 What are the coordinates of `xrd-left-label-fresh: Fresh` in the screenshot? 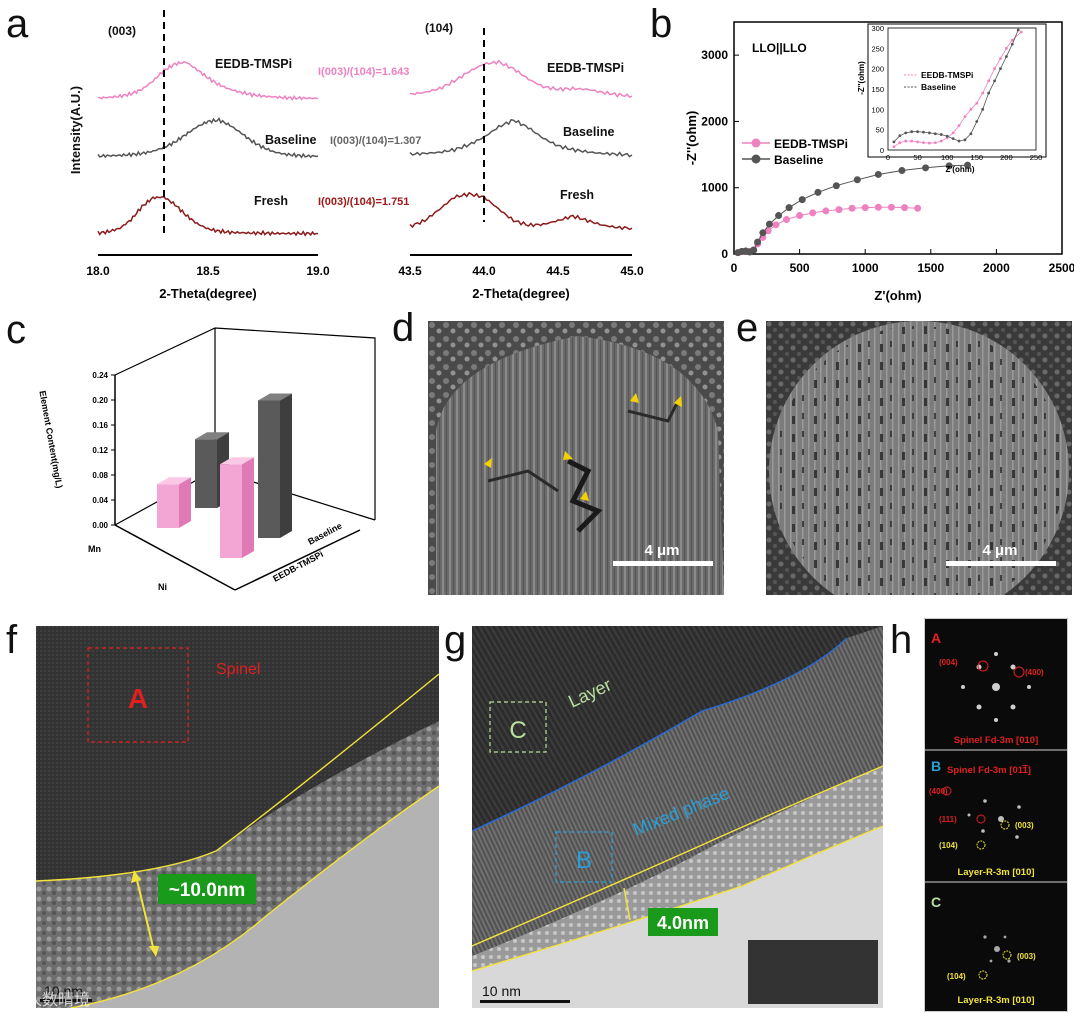 It's located at (271, 201).